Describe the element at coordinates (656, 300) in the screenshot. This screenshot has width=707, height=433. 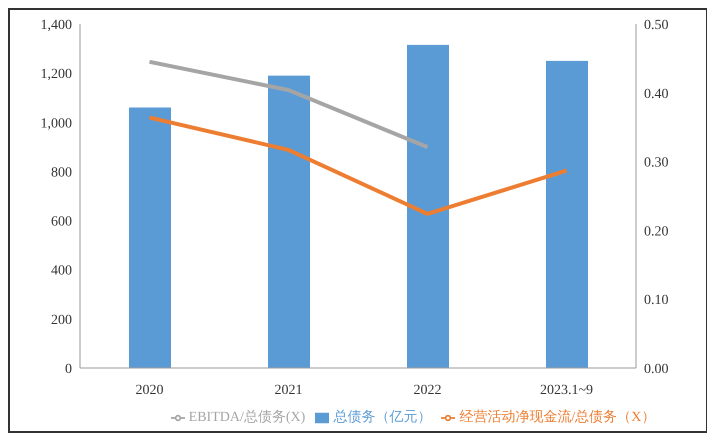
I see `y2-tick-label: 0.10` at that location.